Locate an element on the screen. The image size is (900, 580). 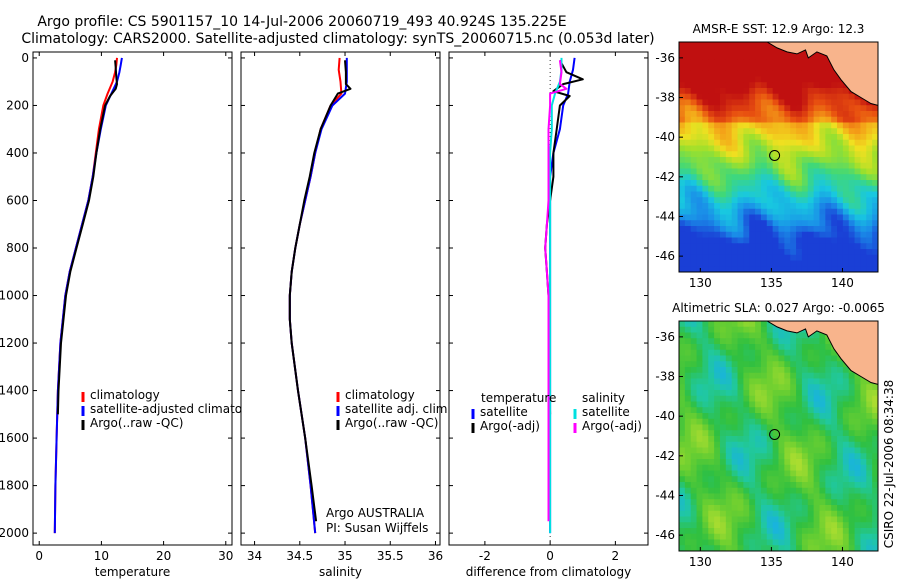
temperature-ytick-label: 2000 is located at coordinates (14, 533).